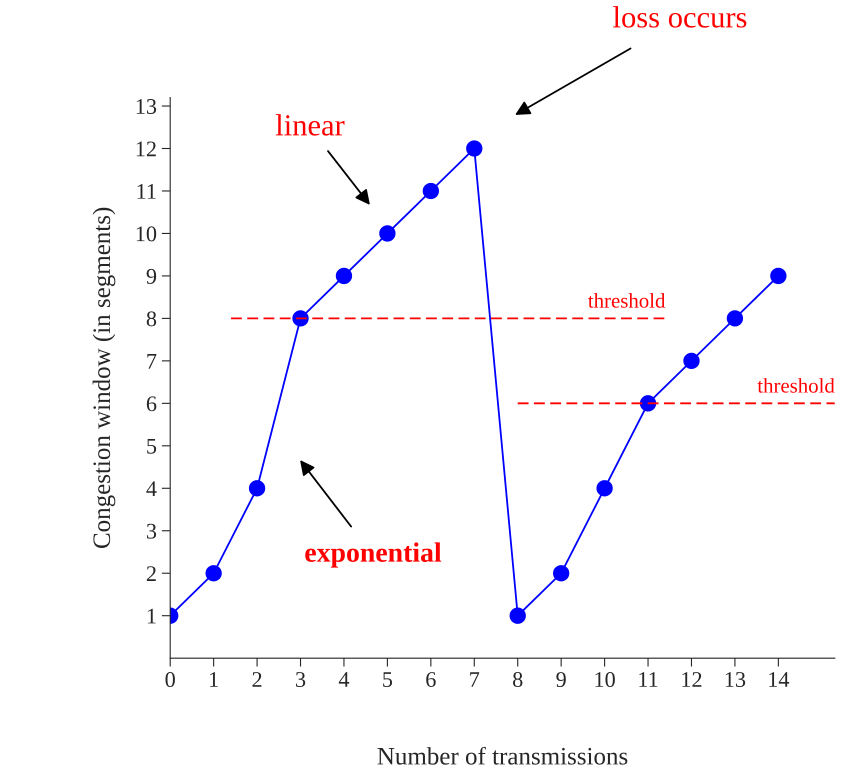 This screenshot has height=768, width=851. Describe the element at coordinates (736, 680) in the screenshot. I see `x-tick-label: 13` at that location.